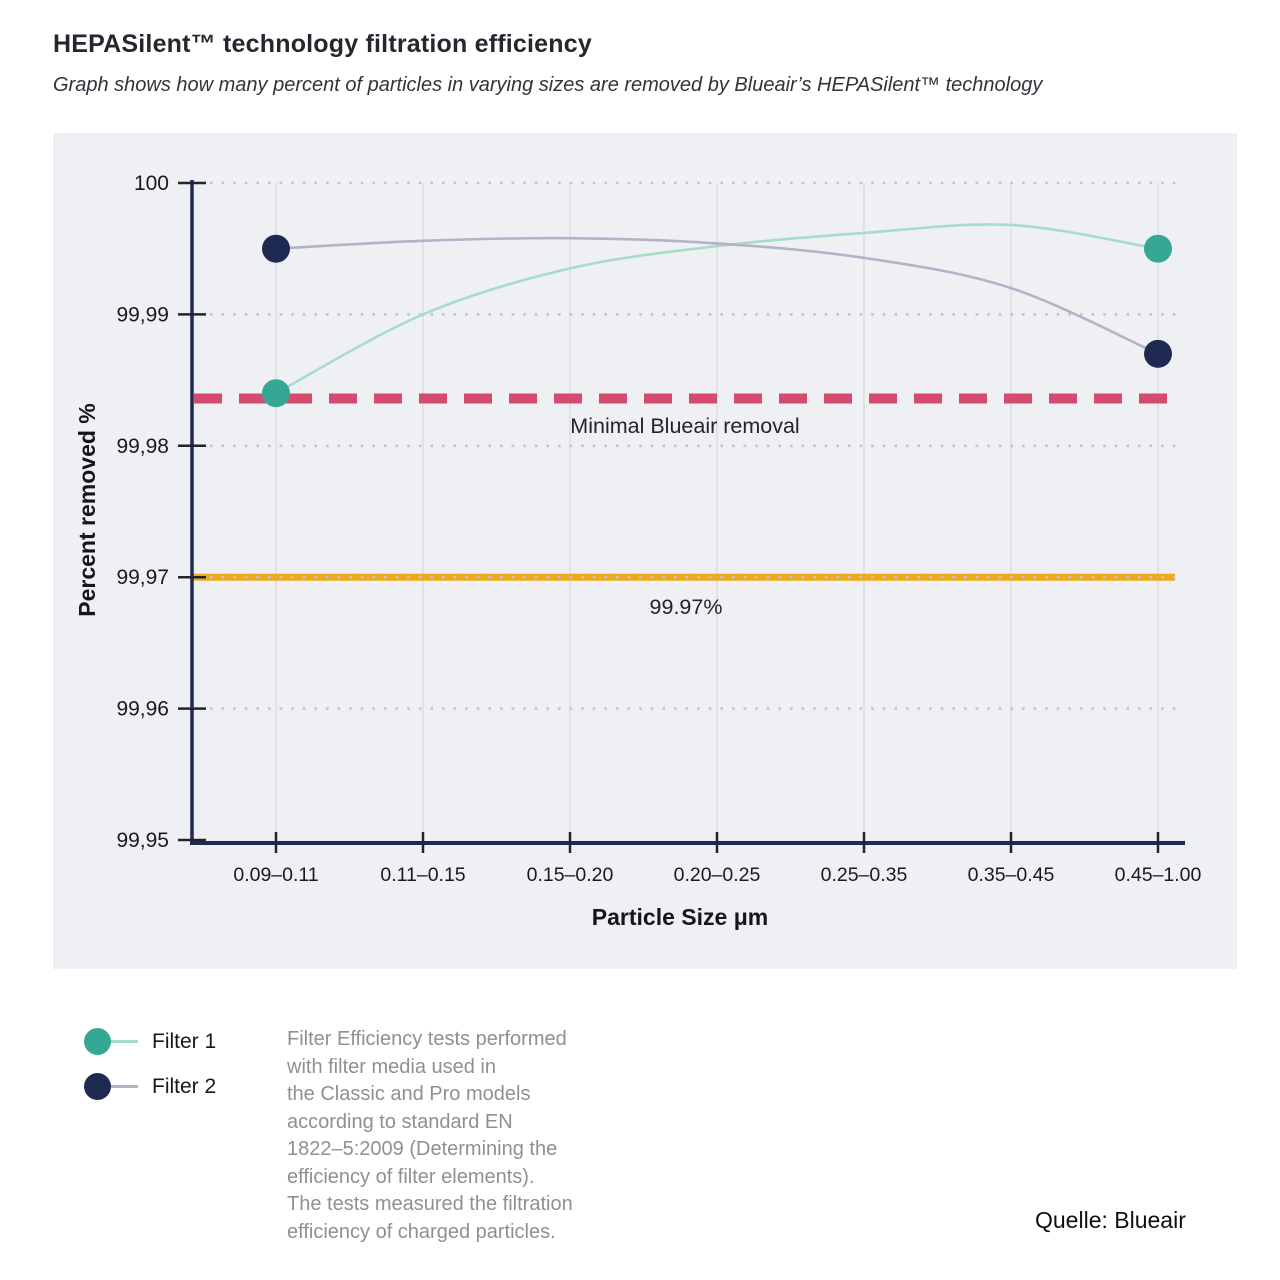  What do you see at coordinates (124, 1041) in the screenshot?
I see `filter-1-line-icon` at bounding box center [124, 1041].